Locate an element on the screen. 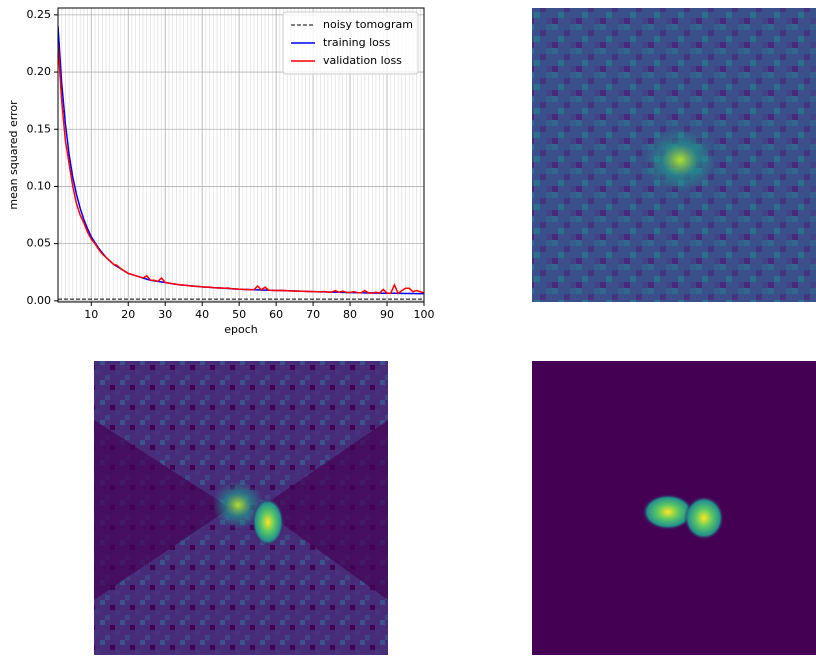  legend-label: validation loss is located at coordinates (362, 60).